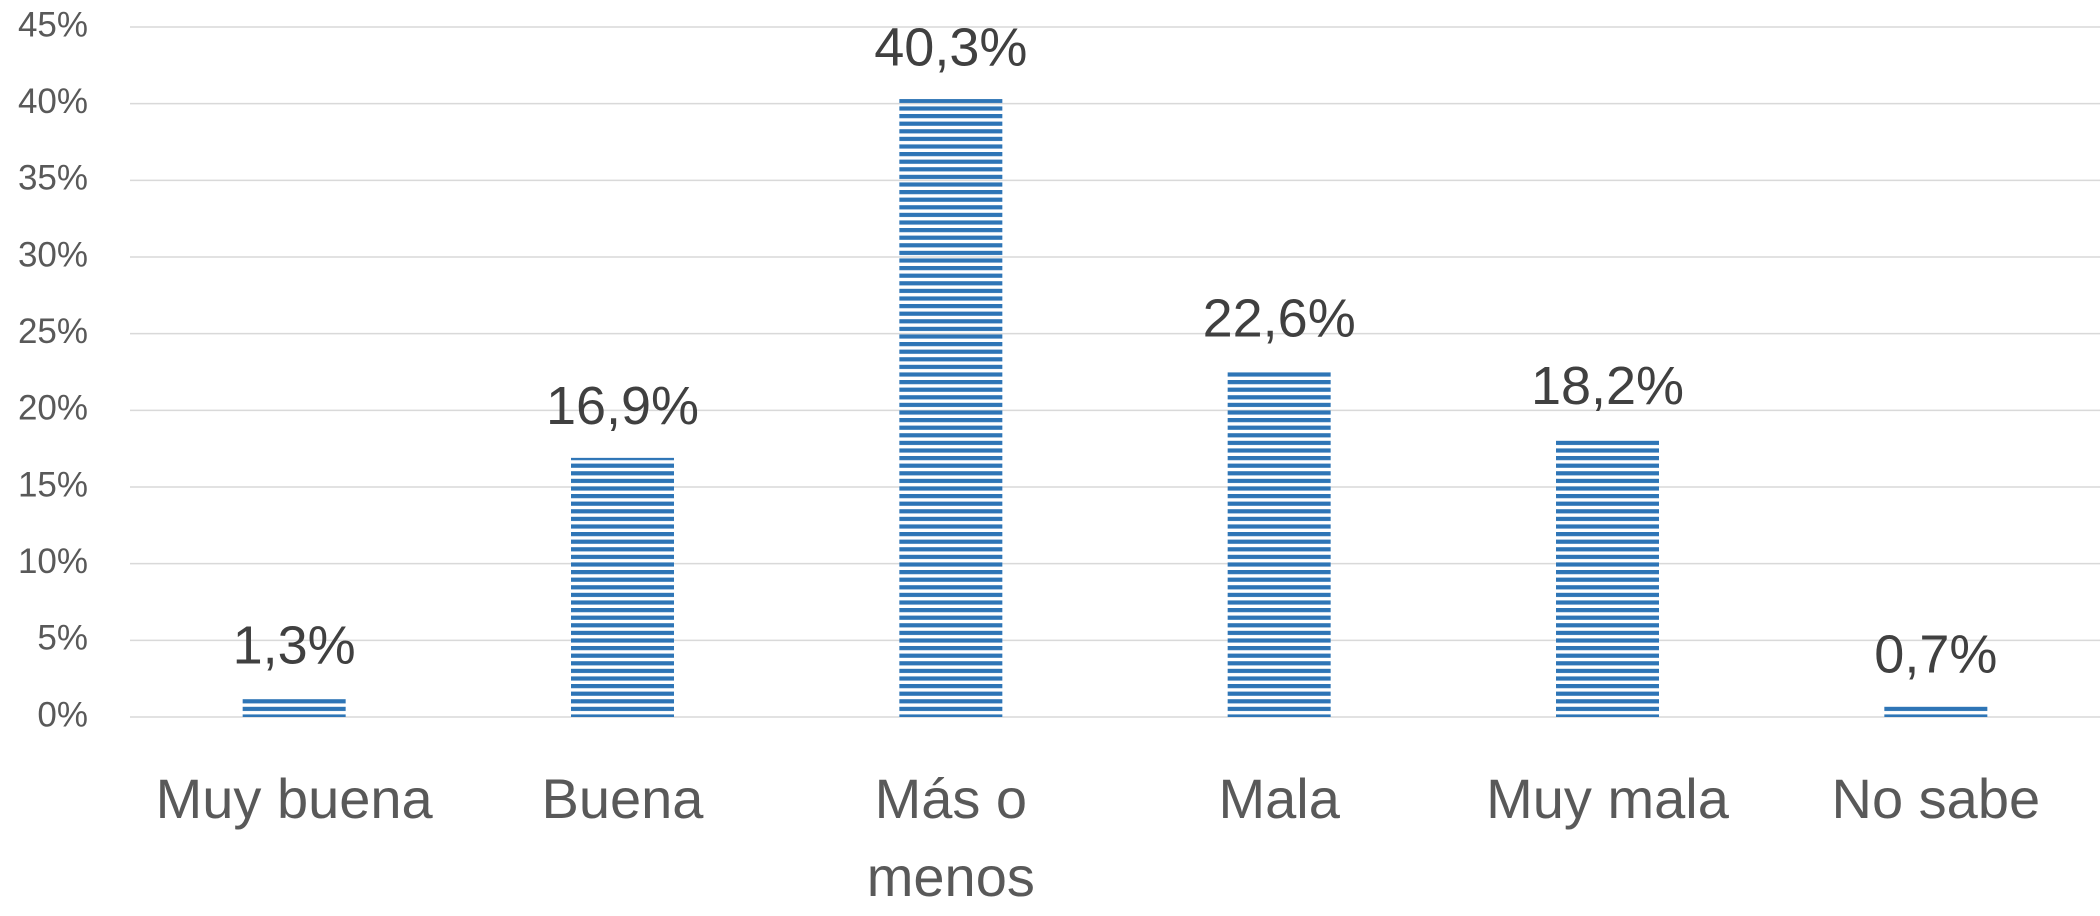 The height and width of the screenshot is (916, 2100). I want to click on x-tick-label: Muy buena, so click(294, 798).